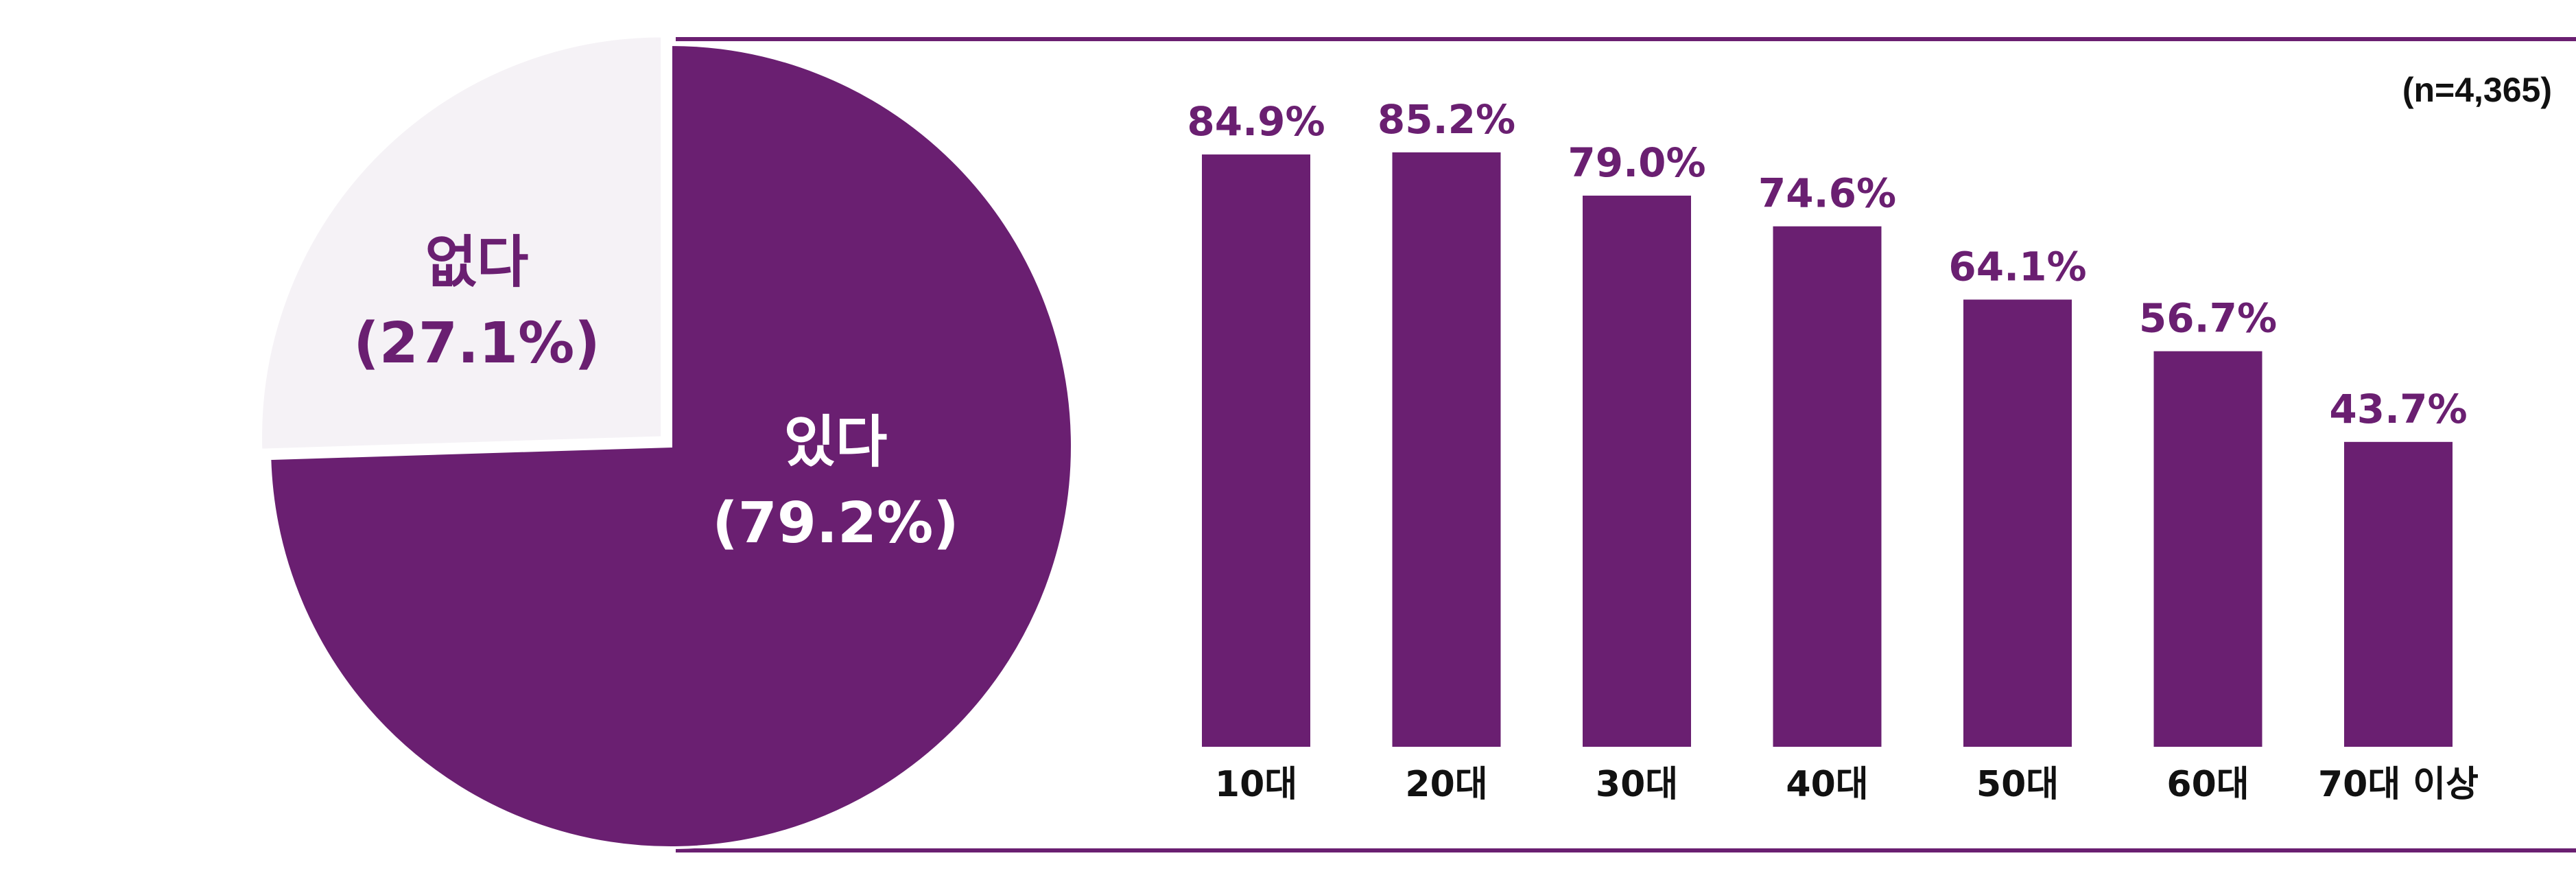  What do you see at coordinates (1446, 784) in the screenshot?
I see `bar-category-label: 20대` at bounding box center [1446, 784].